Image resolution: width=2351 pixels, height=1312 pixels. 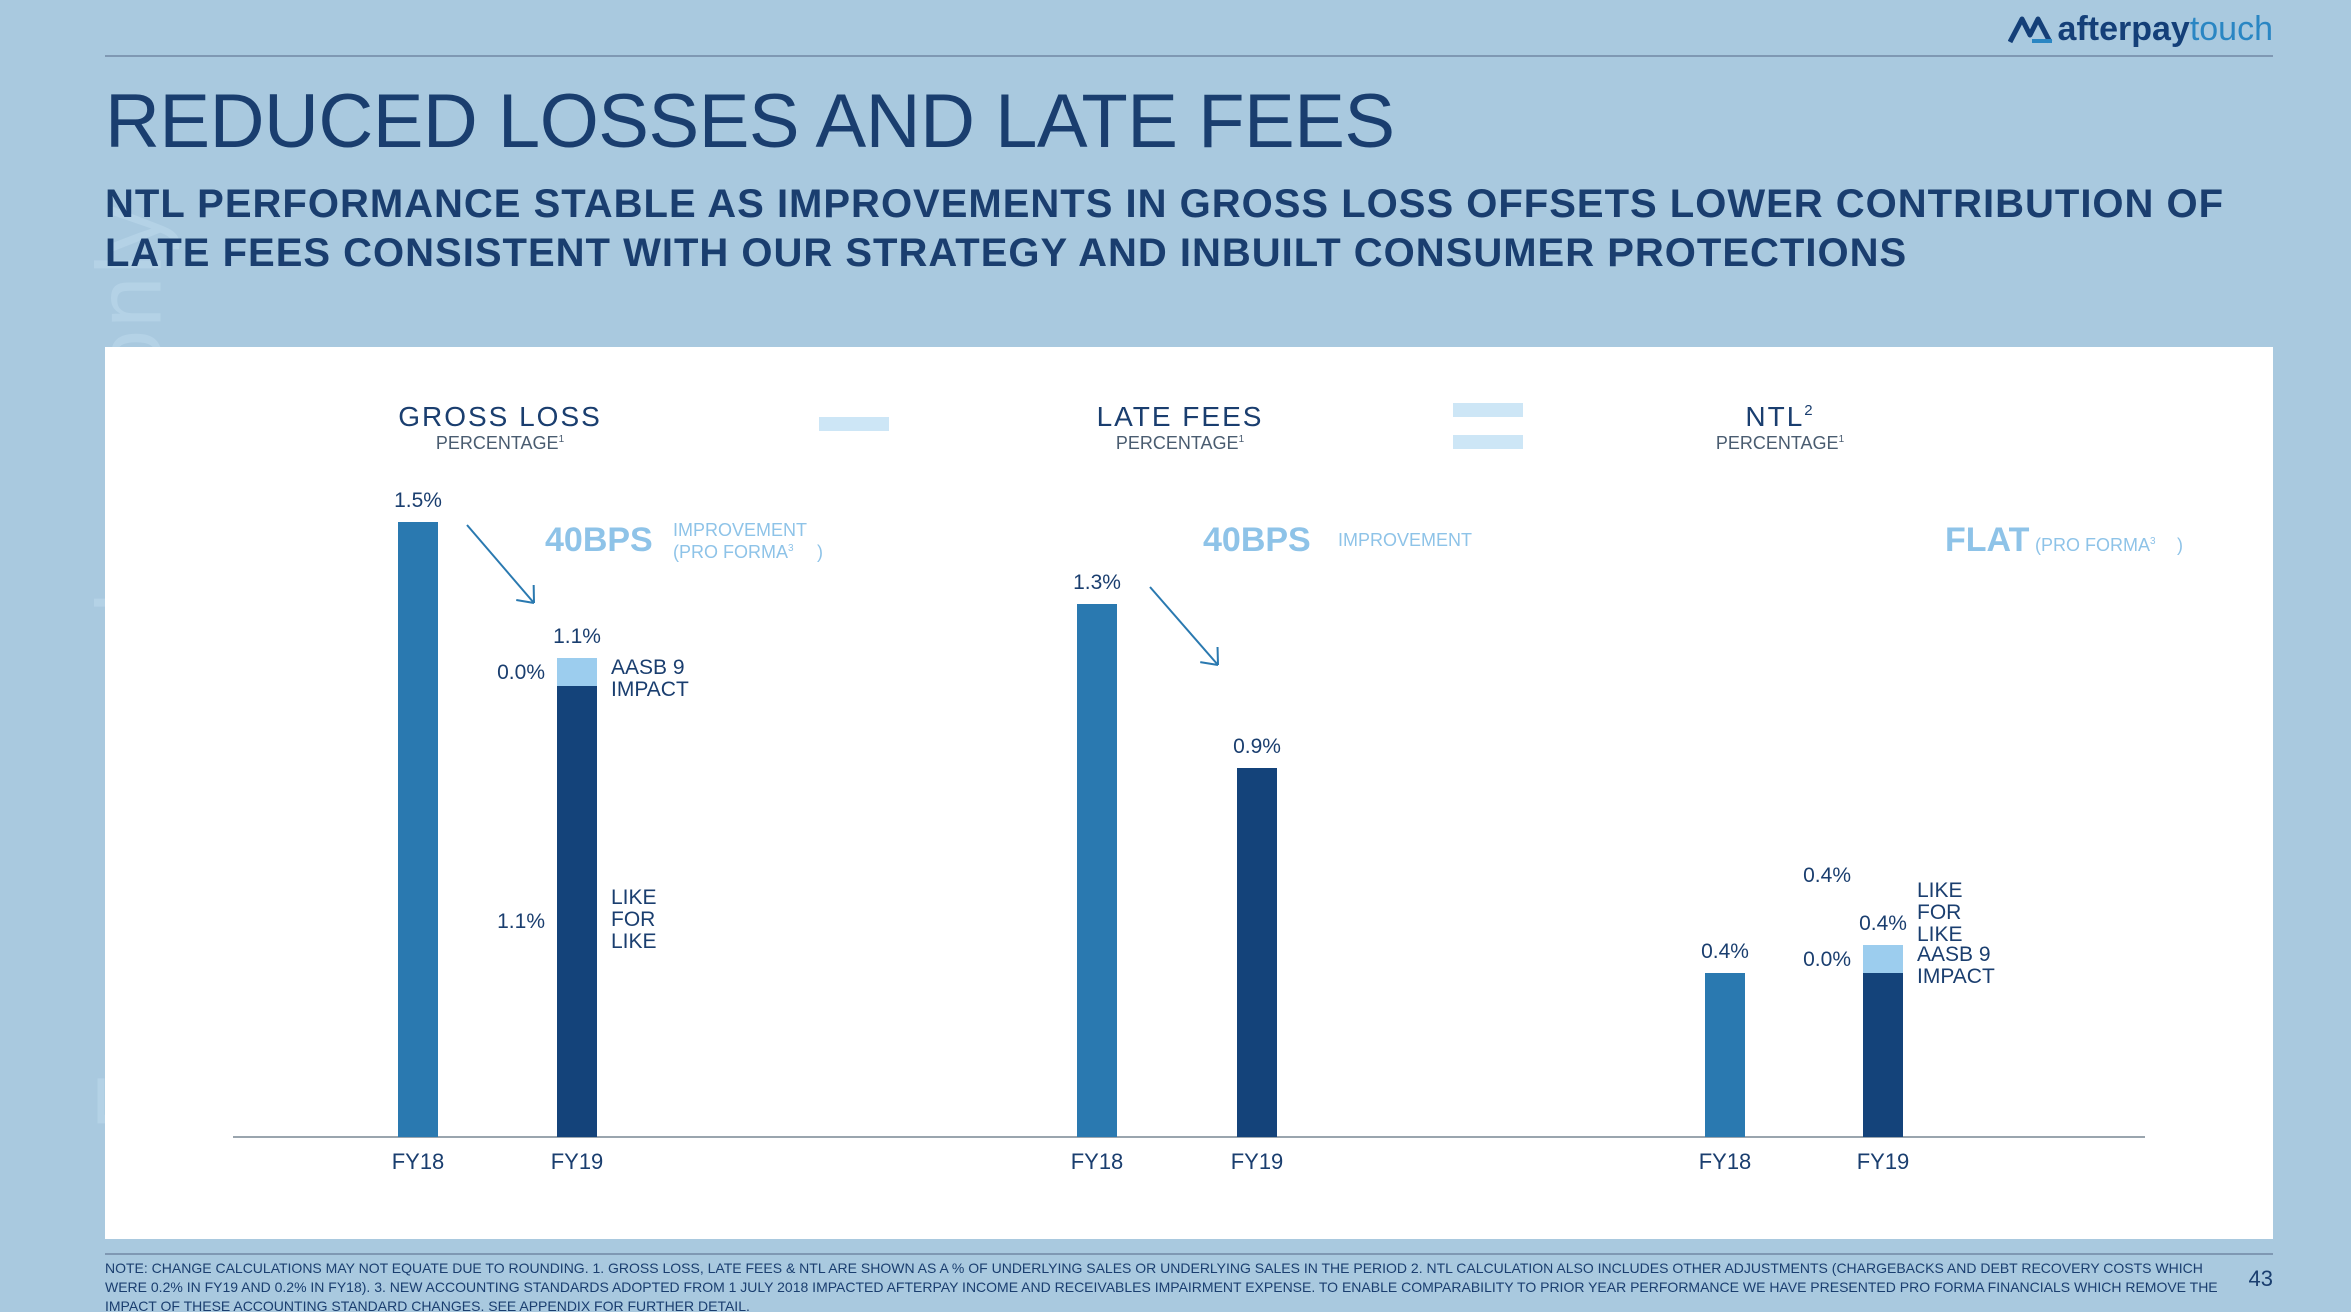 I want to click on minus-icon, so click(x=854, y=424).